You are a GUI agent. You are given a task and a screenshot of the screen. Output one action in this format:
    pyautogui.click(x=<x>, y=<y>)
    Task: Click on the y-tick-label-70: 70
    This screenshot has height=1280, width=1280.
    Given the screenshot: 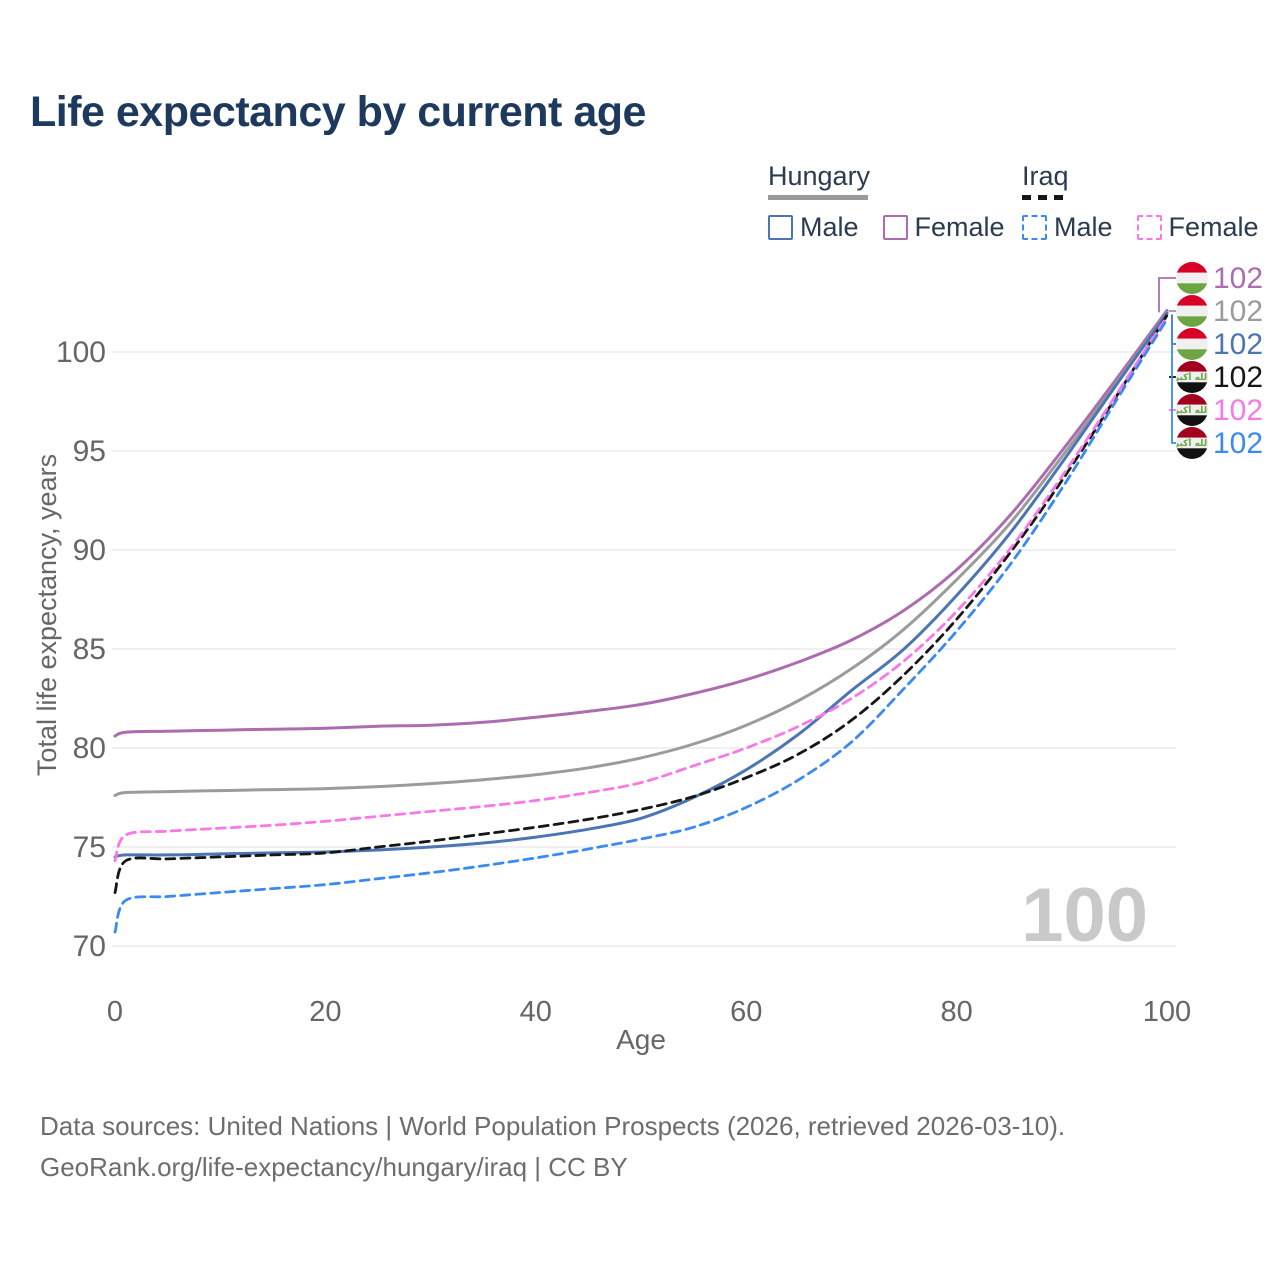 What is the action you would take?
    pyautogui.click(x=89, y=946)
    